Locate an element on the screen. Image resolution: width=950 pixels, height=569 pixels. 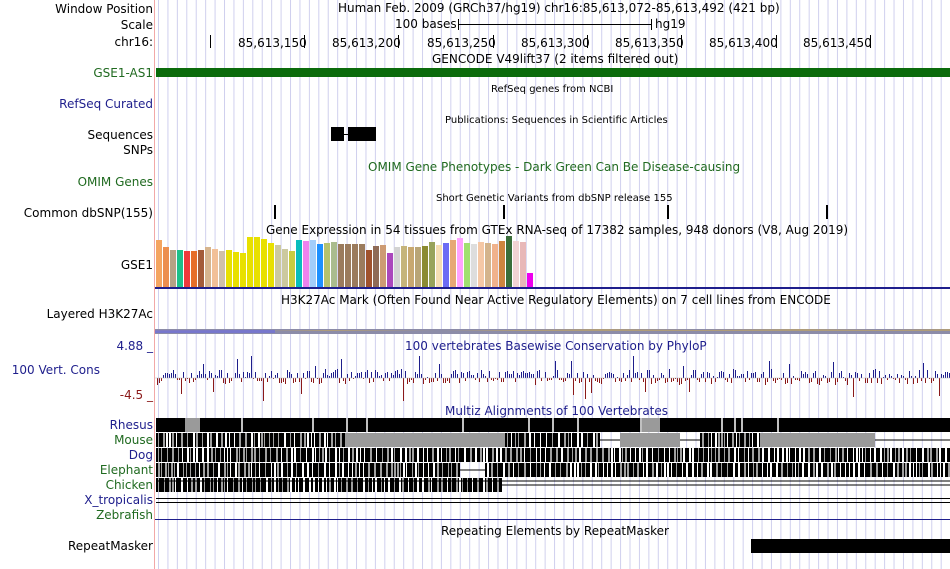
conservation-track-label: 100 Vert. Cons is located at coordinates (55, 370).